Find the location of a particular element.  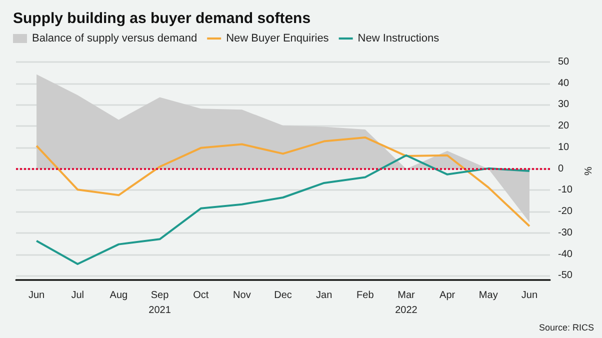

y-tick-label: -40 is located at coordinates (565, 254).